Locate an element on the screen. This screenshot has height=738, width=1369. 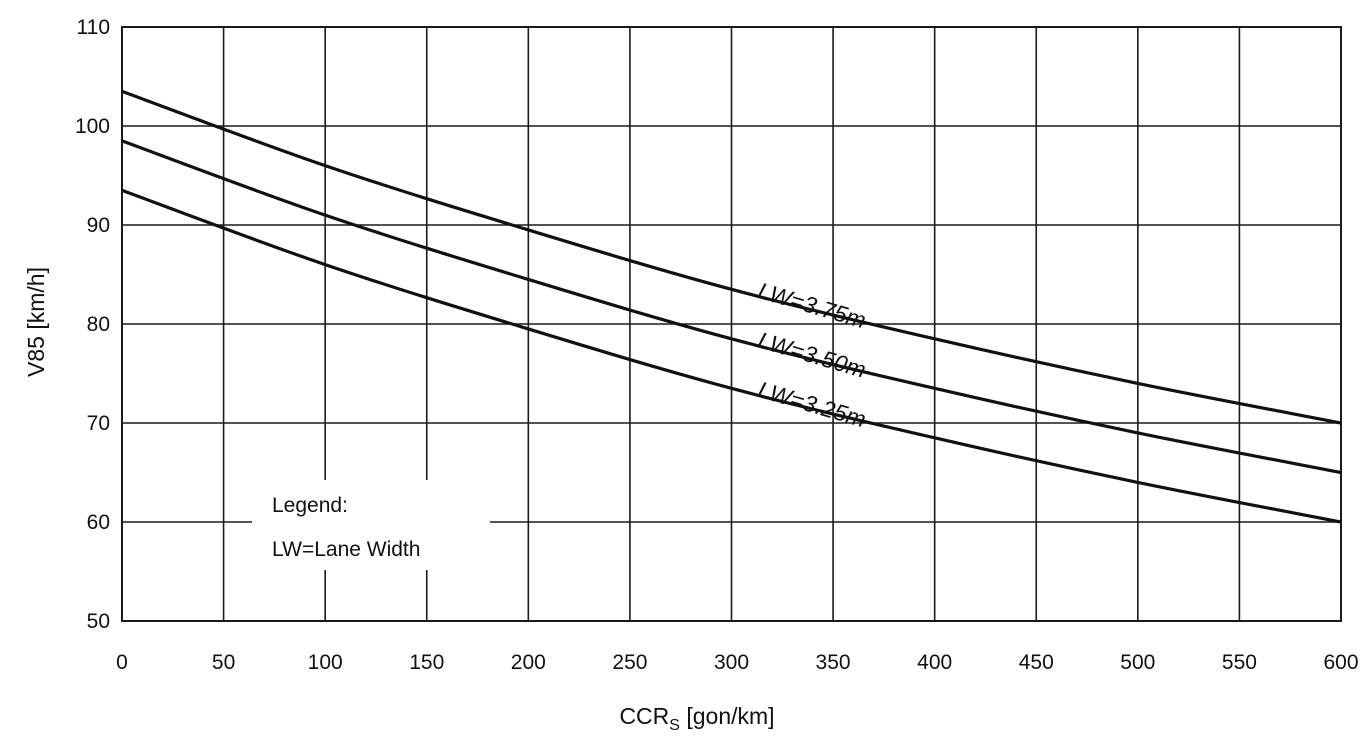
x-tick-label: 550 is located at coordinates (1239, 662).